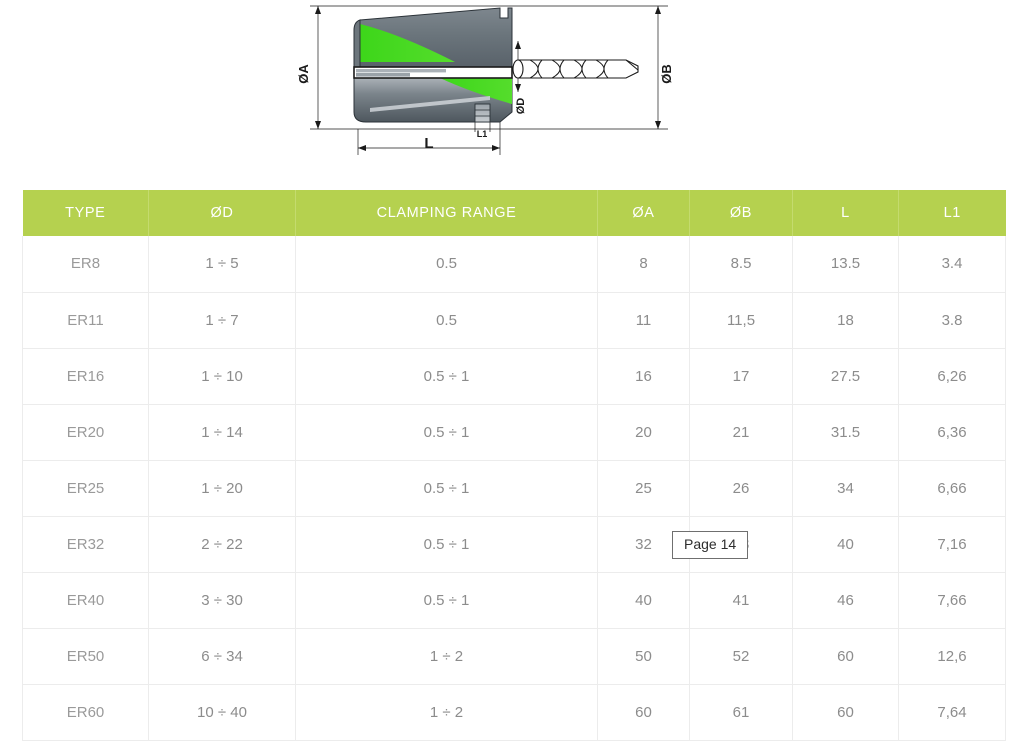 The height and width of the screenshot is (742, 1023). Describe the element at coordinates (85, 213) in the screenshot. I see `column-header-type: TYPE` at that location.